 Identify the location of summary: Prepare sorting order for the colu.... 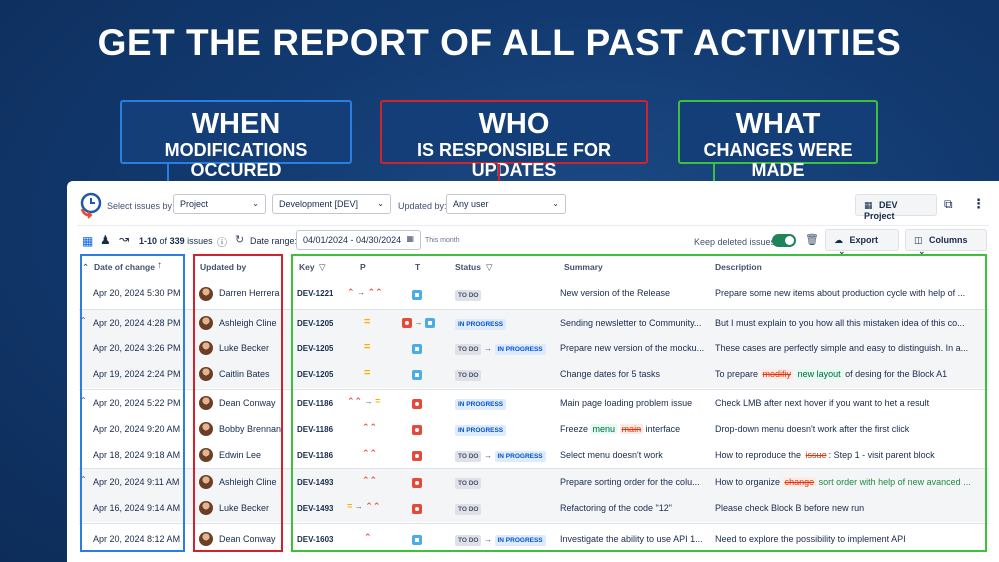
(630, 482).